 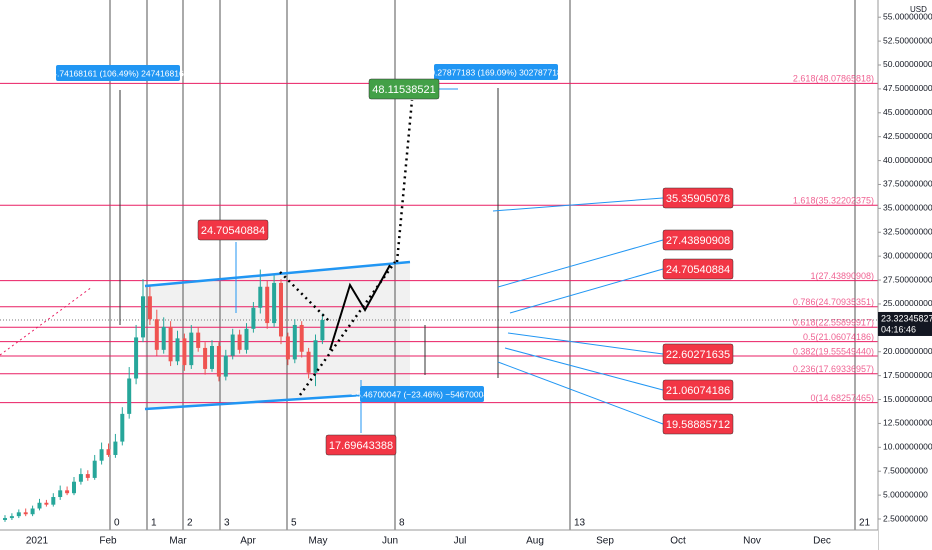 What do you see at coordinates (178, 541) in the screenshot?
I see `x-tick-label: Mar` at bounding box center [178, 541].